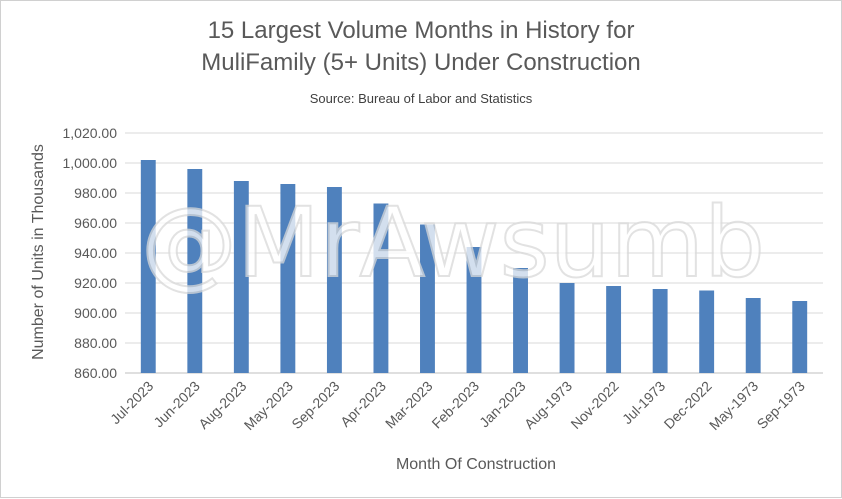 The width and height of the screenshot is (842, 499). I want to click on y-tick-label: 960.00, so click(95, 223).